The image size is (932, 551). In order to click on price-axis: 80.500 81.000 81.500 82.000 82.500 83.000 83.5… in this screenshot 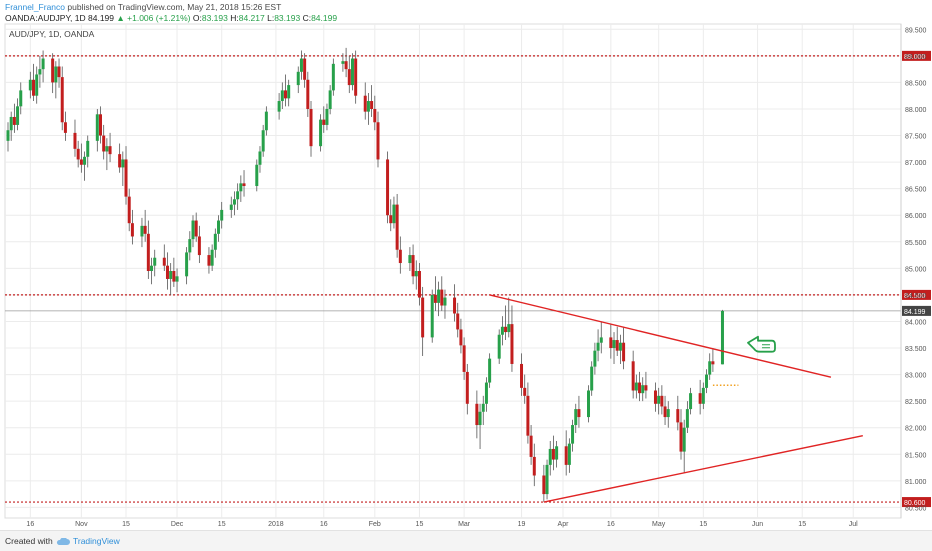, I will do `click(913, 271)`.